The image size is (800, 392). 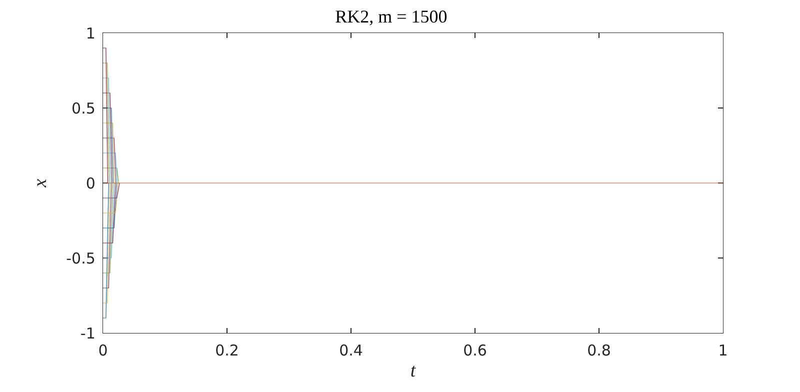 What do you see at coordinates (103, 351) in the screenshot?
I see `x-tick-label: 0` at bounding box center [103, 351].